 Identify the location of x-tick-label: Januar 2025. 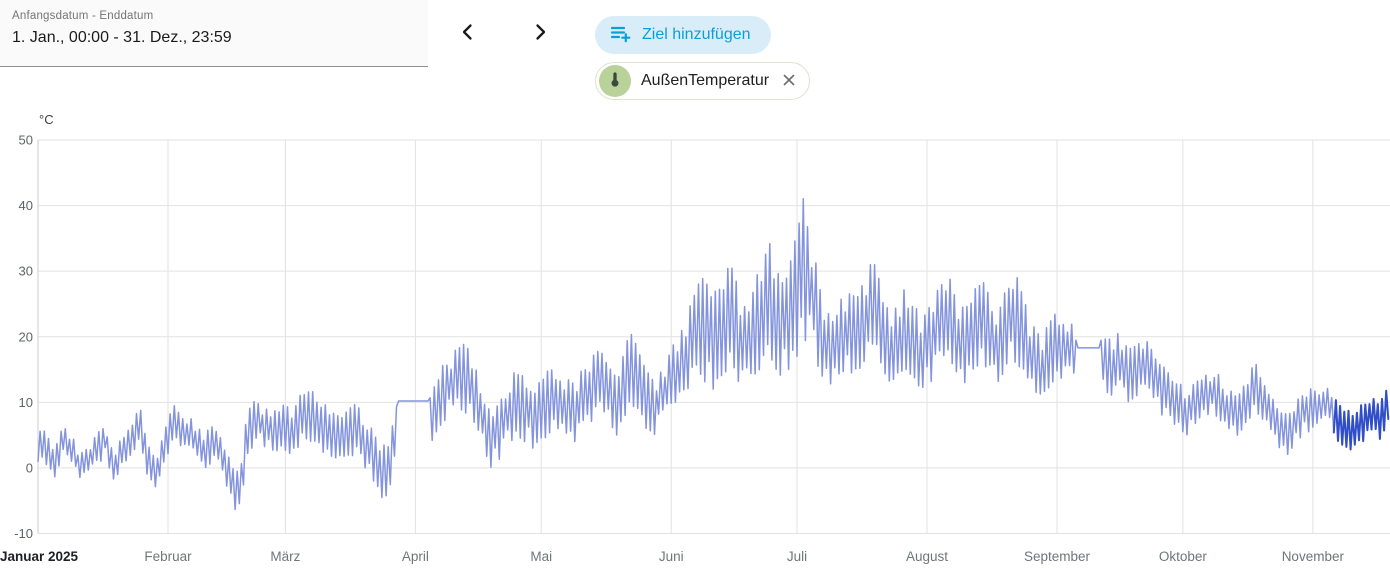
(39, 556).